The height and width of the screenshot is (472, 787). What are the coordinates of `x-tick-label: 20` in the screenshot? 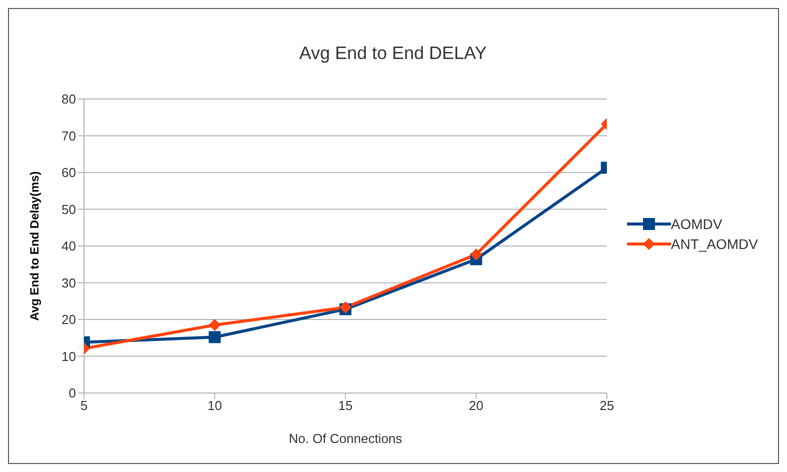 It's located at (476, 406).